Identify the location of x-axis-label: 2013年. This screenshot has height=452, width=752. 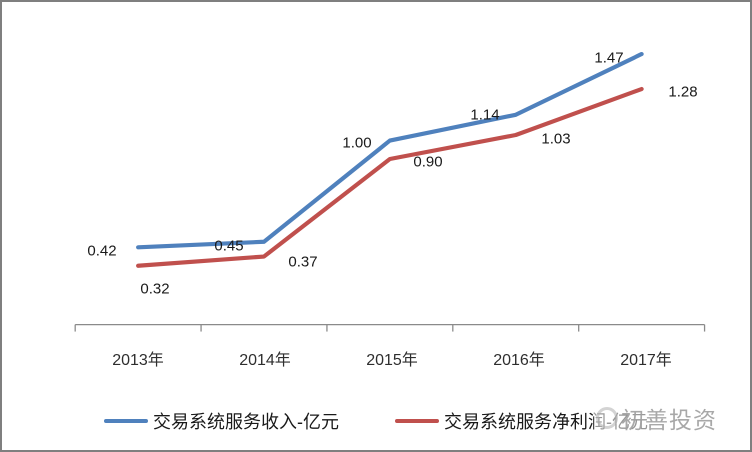
(138, 360).